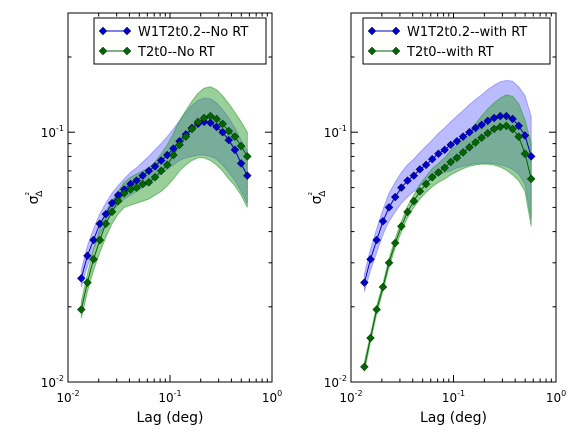  I want to click on x-tick-label: 10⁻¹, so click(169, 397).